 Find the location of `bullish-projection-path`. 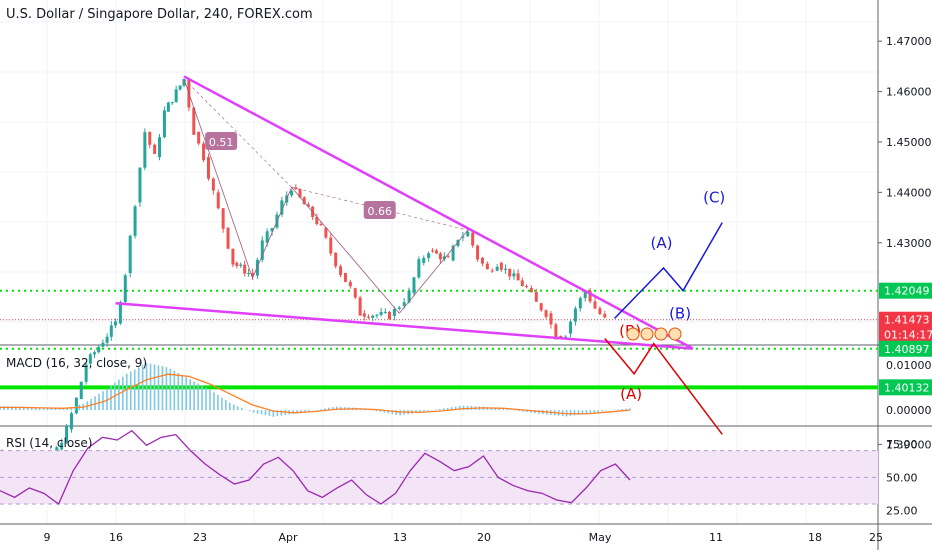

bullish-projection-path is located at coordinates (668, 270).